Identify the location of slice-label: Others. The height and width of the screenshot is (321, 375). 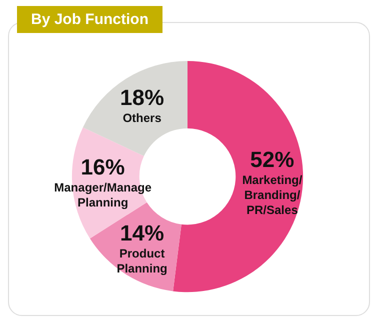
(142, 117).